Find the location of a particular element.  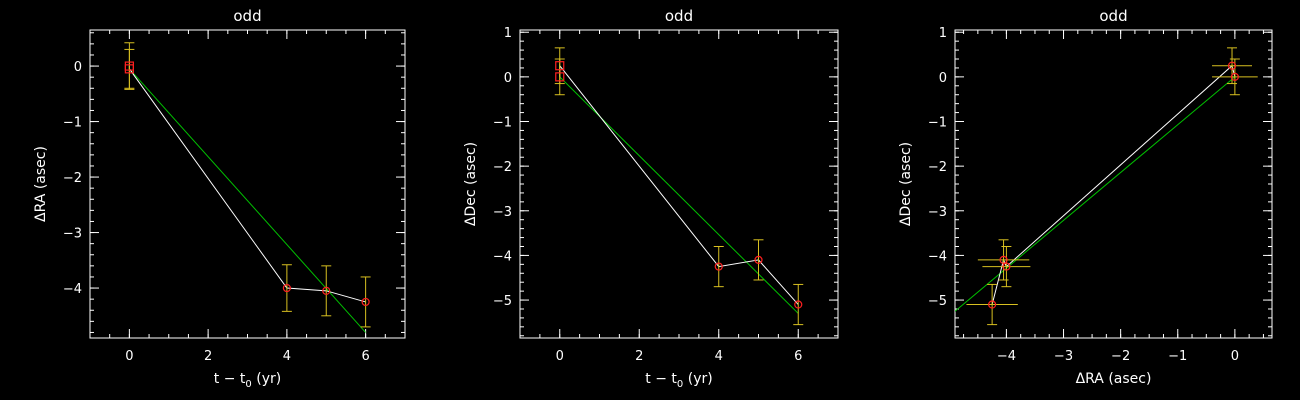

x-tick-label: −3 is located at coordinates (1063, 356).